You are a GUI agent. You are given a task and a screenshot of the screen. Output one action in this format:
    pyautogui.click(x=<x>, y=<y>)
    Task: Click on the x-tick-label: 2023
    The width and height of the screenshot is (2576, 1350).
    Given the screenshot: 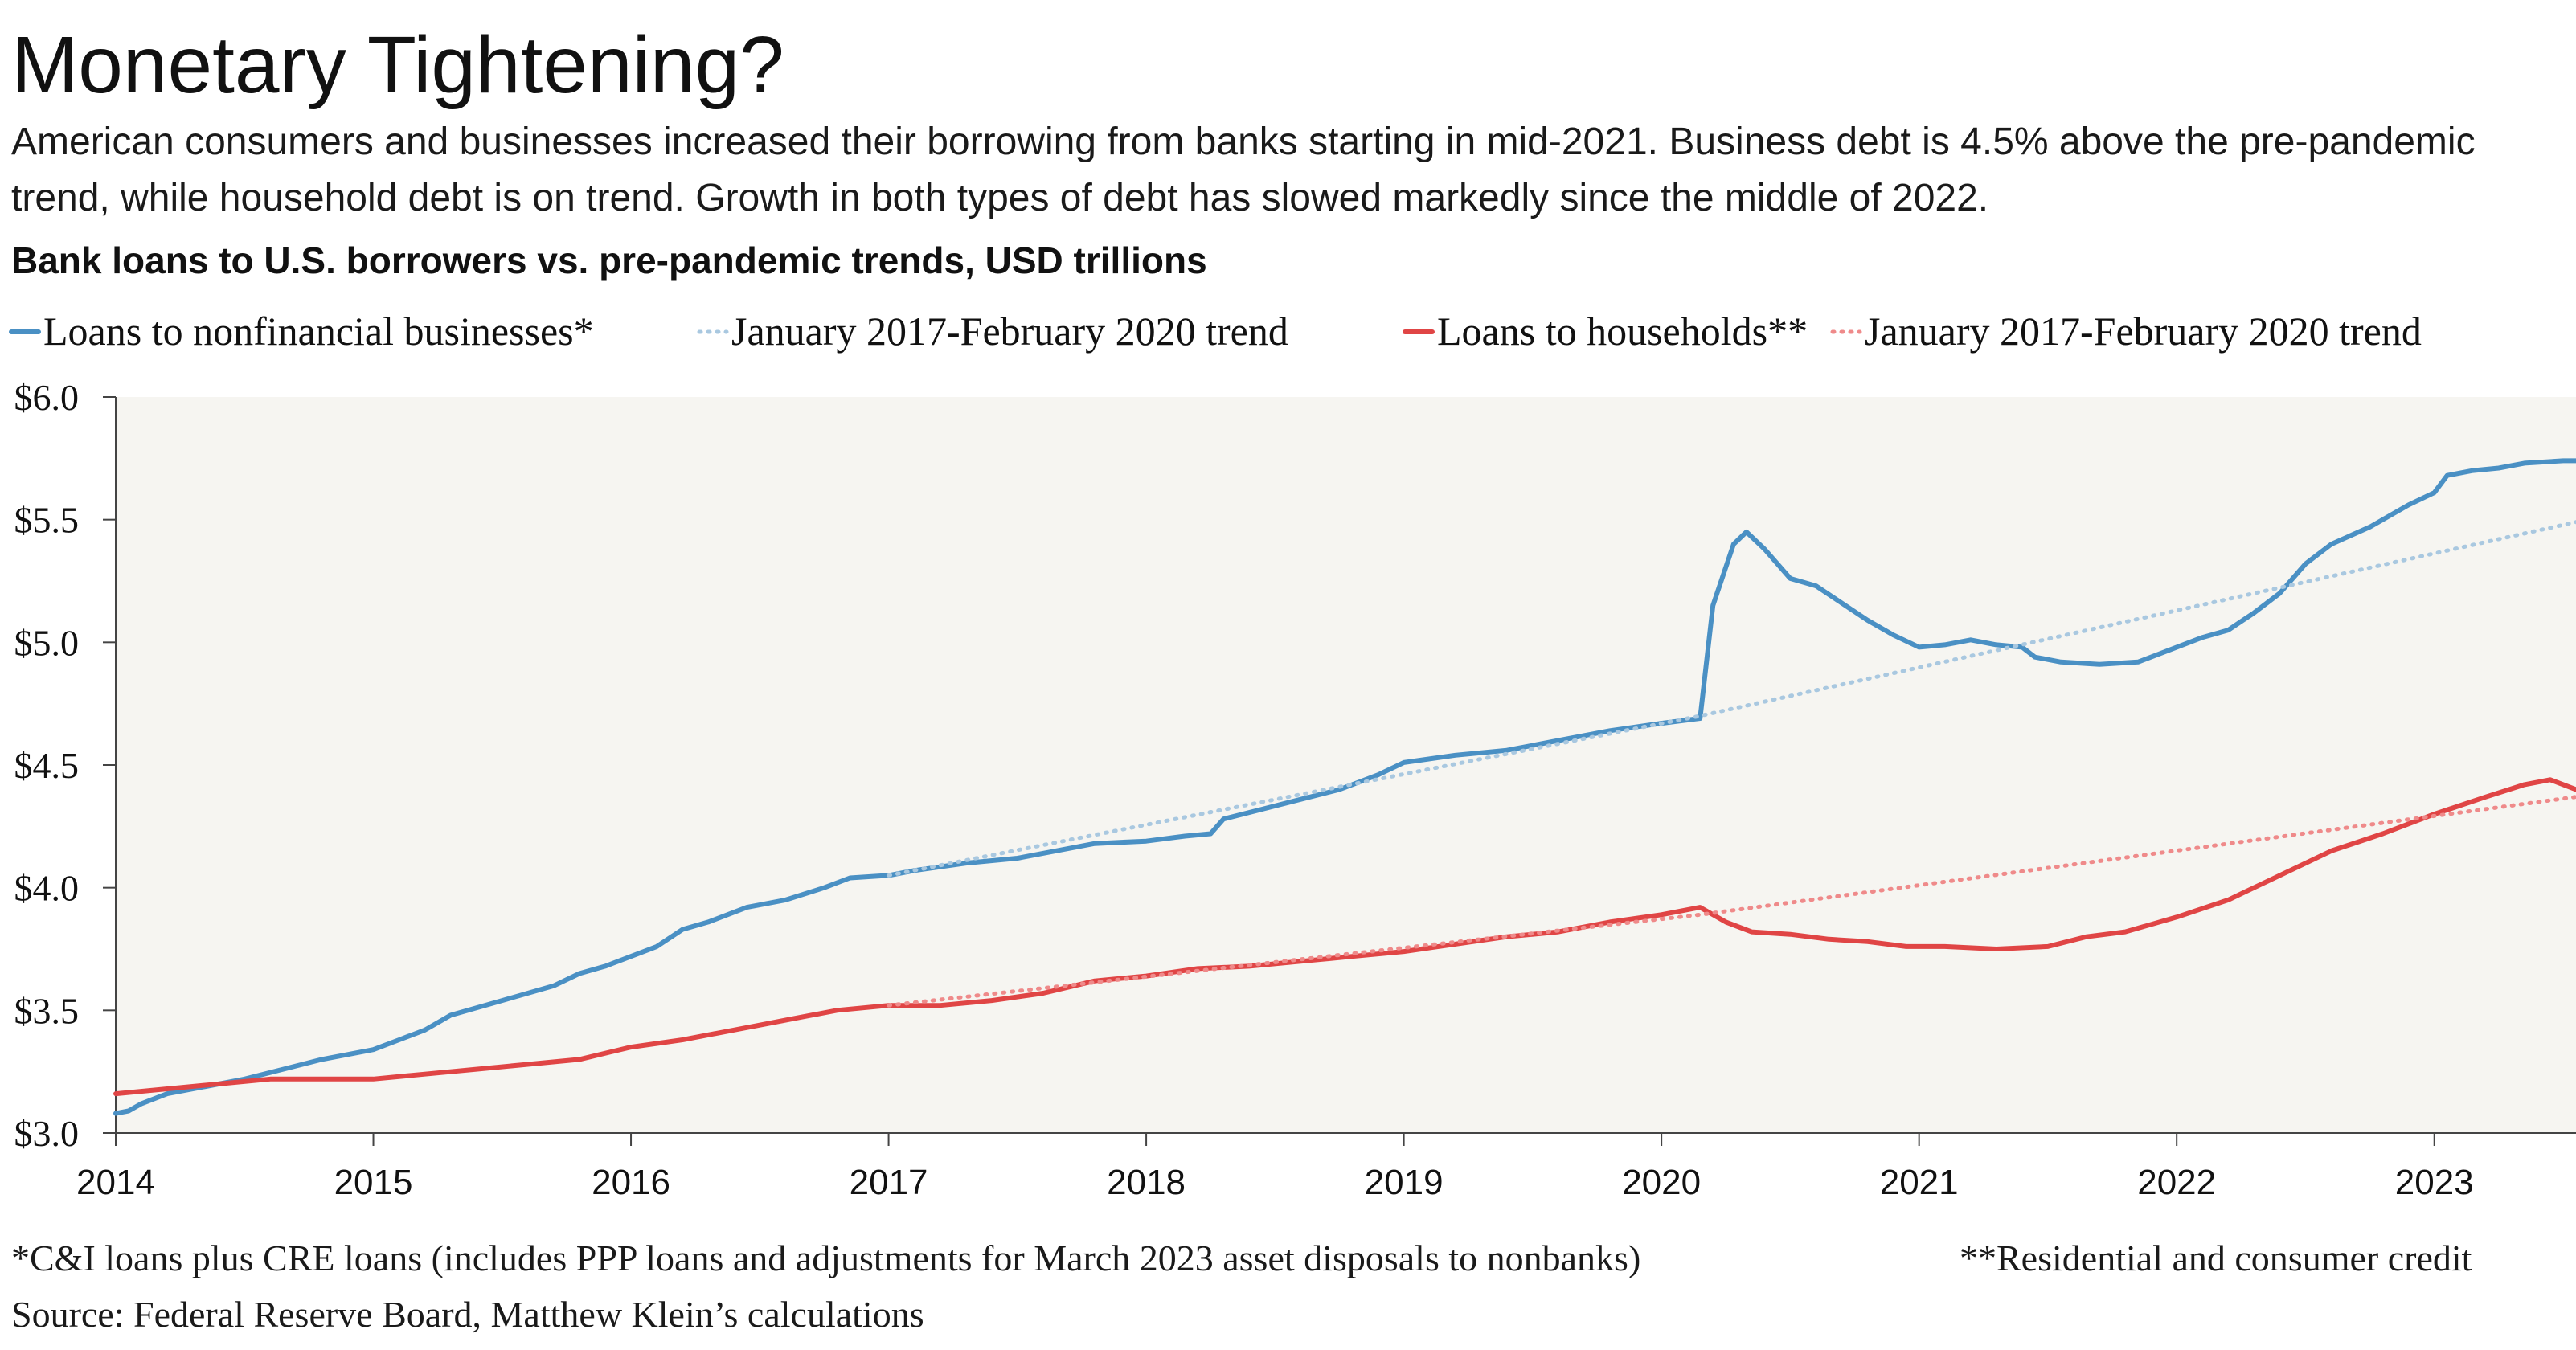 What is the action you would take?
    pyautogui.click(x=2434, y=1183)
    